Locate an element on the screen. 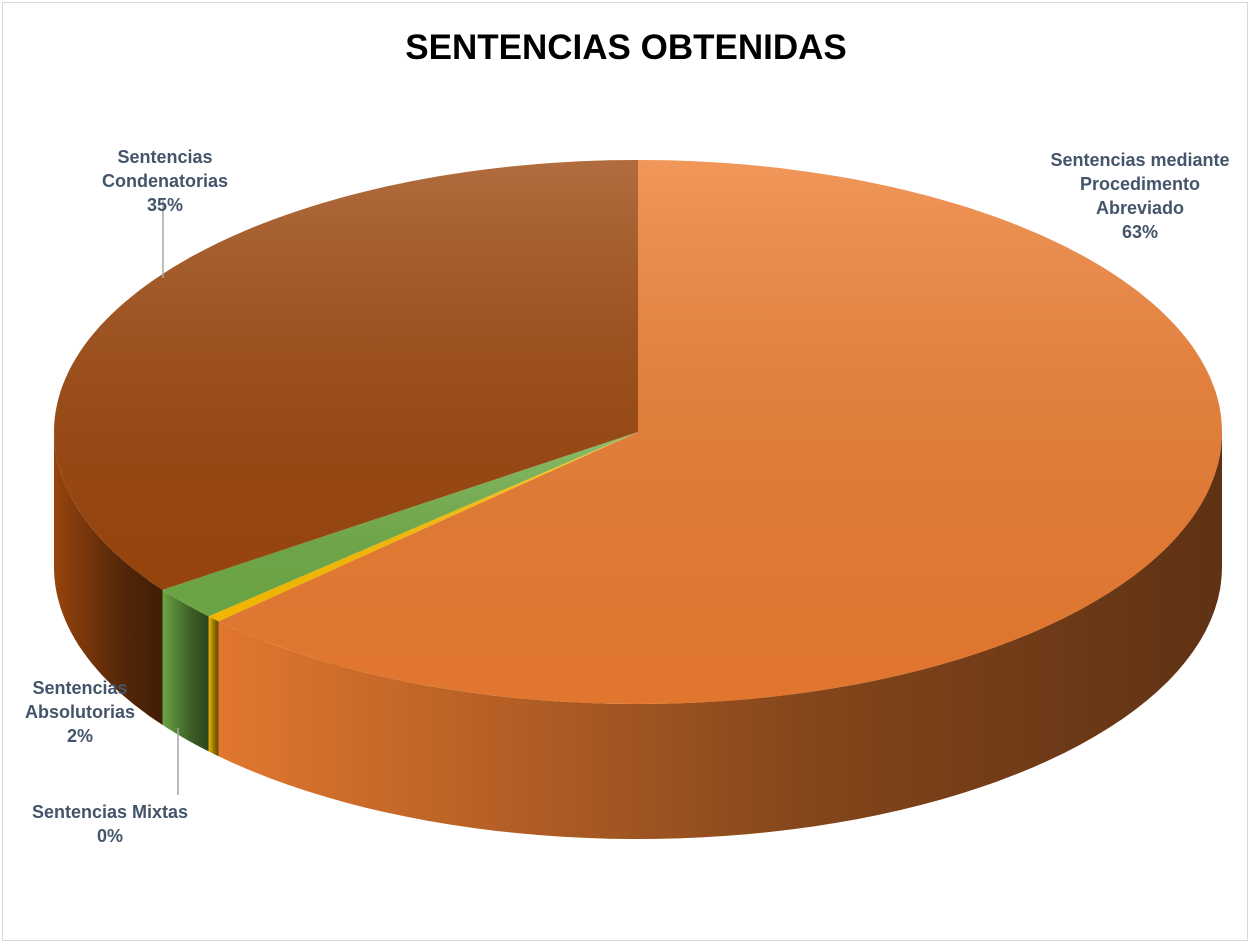 The width and height of the screenshot is (1252, 945). label-name: Sentencias Absolutorias is located at coordinates (79, 700).